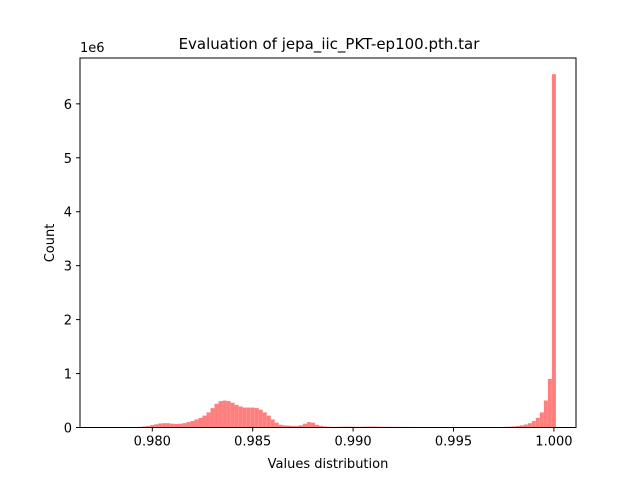 This screenshot has width=640, height=480. What do you see at coordinates (330, 44) in the screenshot?
I see `chart-title: Evaluation of jepa_iic_PKT-ep100.pth.tar` at bounding box center [330, 44].